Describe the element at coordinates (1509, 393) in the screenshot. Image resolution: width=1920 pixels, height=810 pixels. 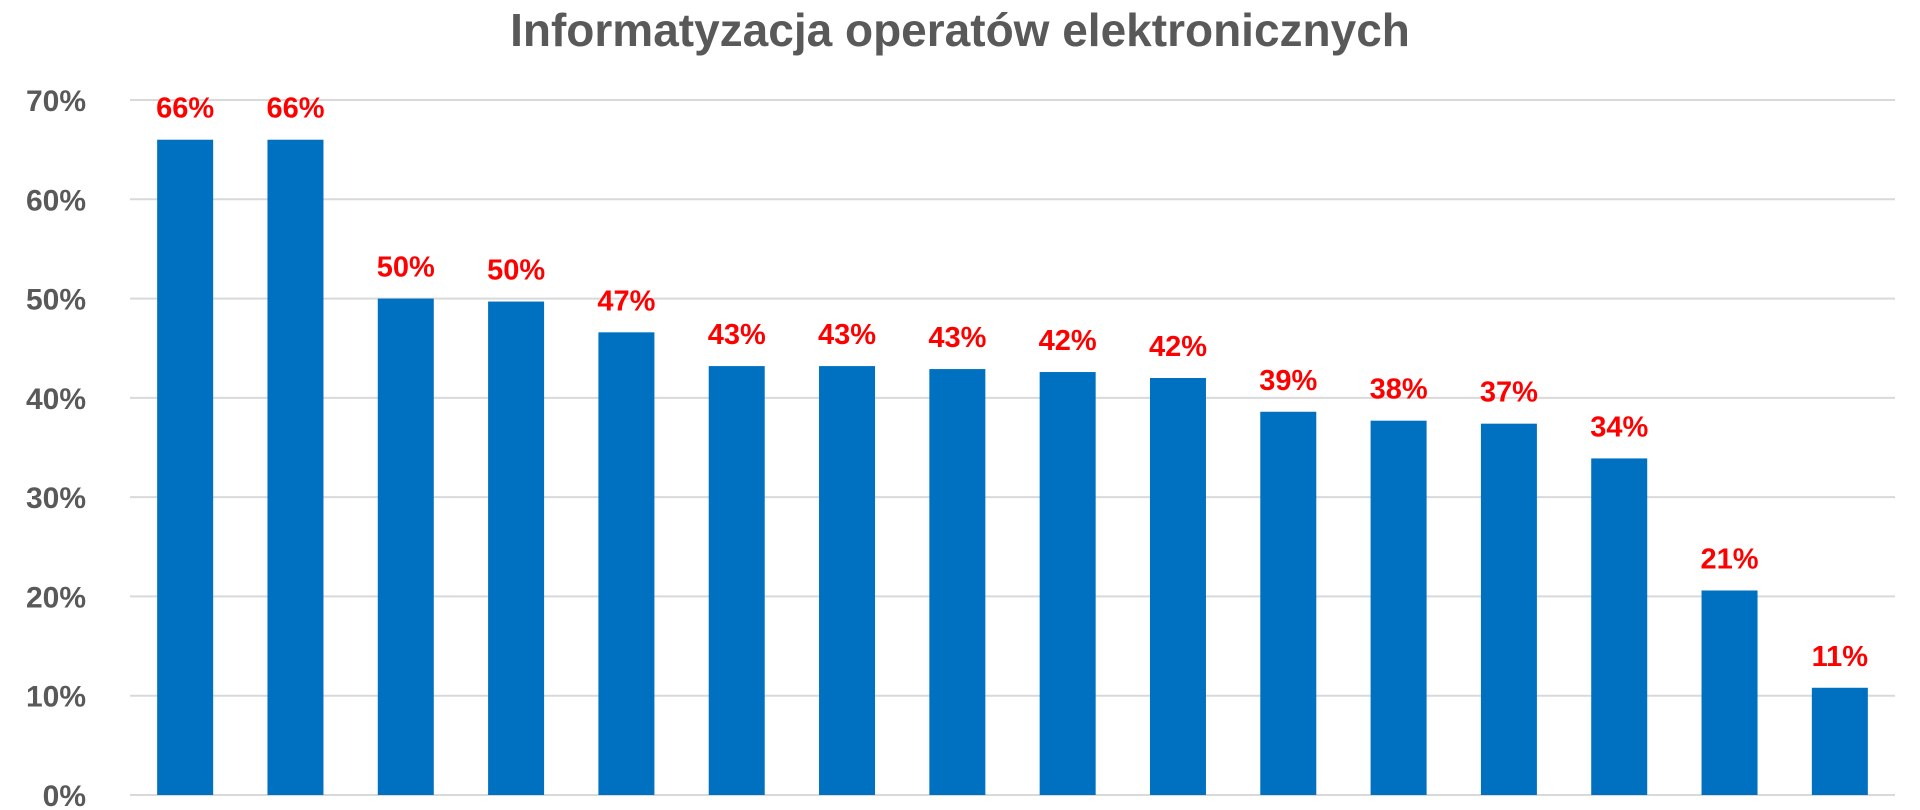
I see `data-label: 37%` at that location.